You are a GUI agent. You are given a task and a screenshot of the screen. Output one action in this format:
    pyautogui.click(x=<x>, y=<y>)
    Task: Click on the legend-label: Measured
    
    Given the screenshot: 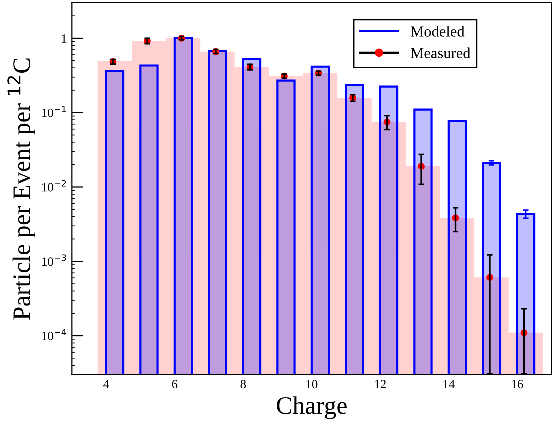 What is the action you would take?
    pyautogui.click(x=440, y=53)
    